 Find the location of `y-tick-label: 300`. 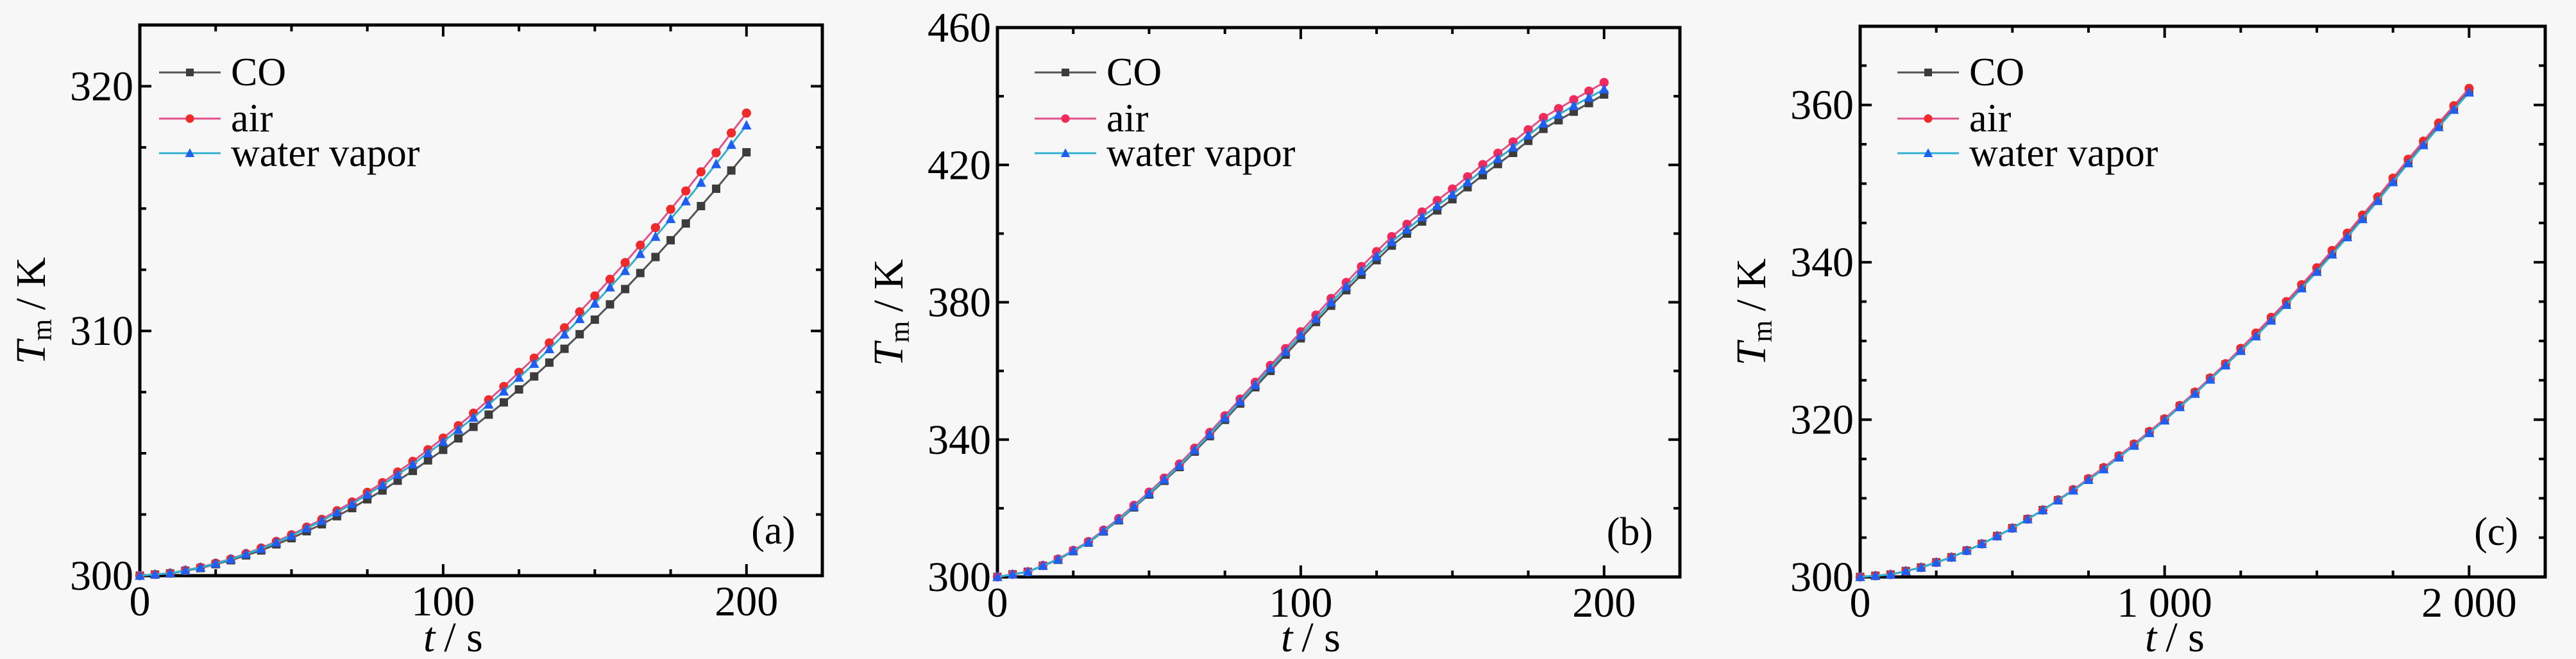

y-tick-label: 300 is located at coordinates (959, 577).